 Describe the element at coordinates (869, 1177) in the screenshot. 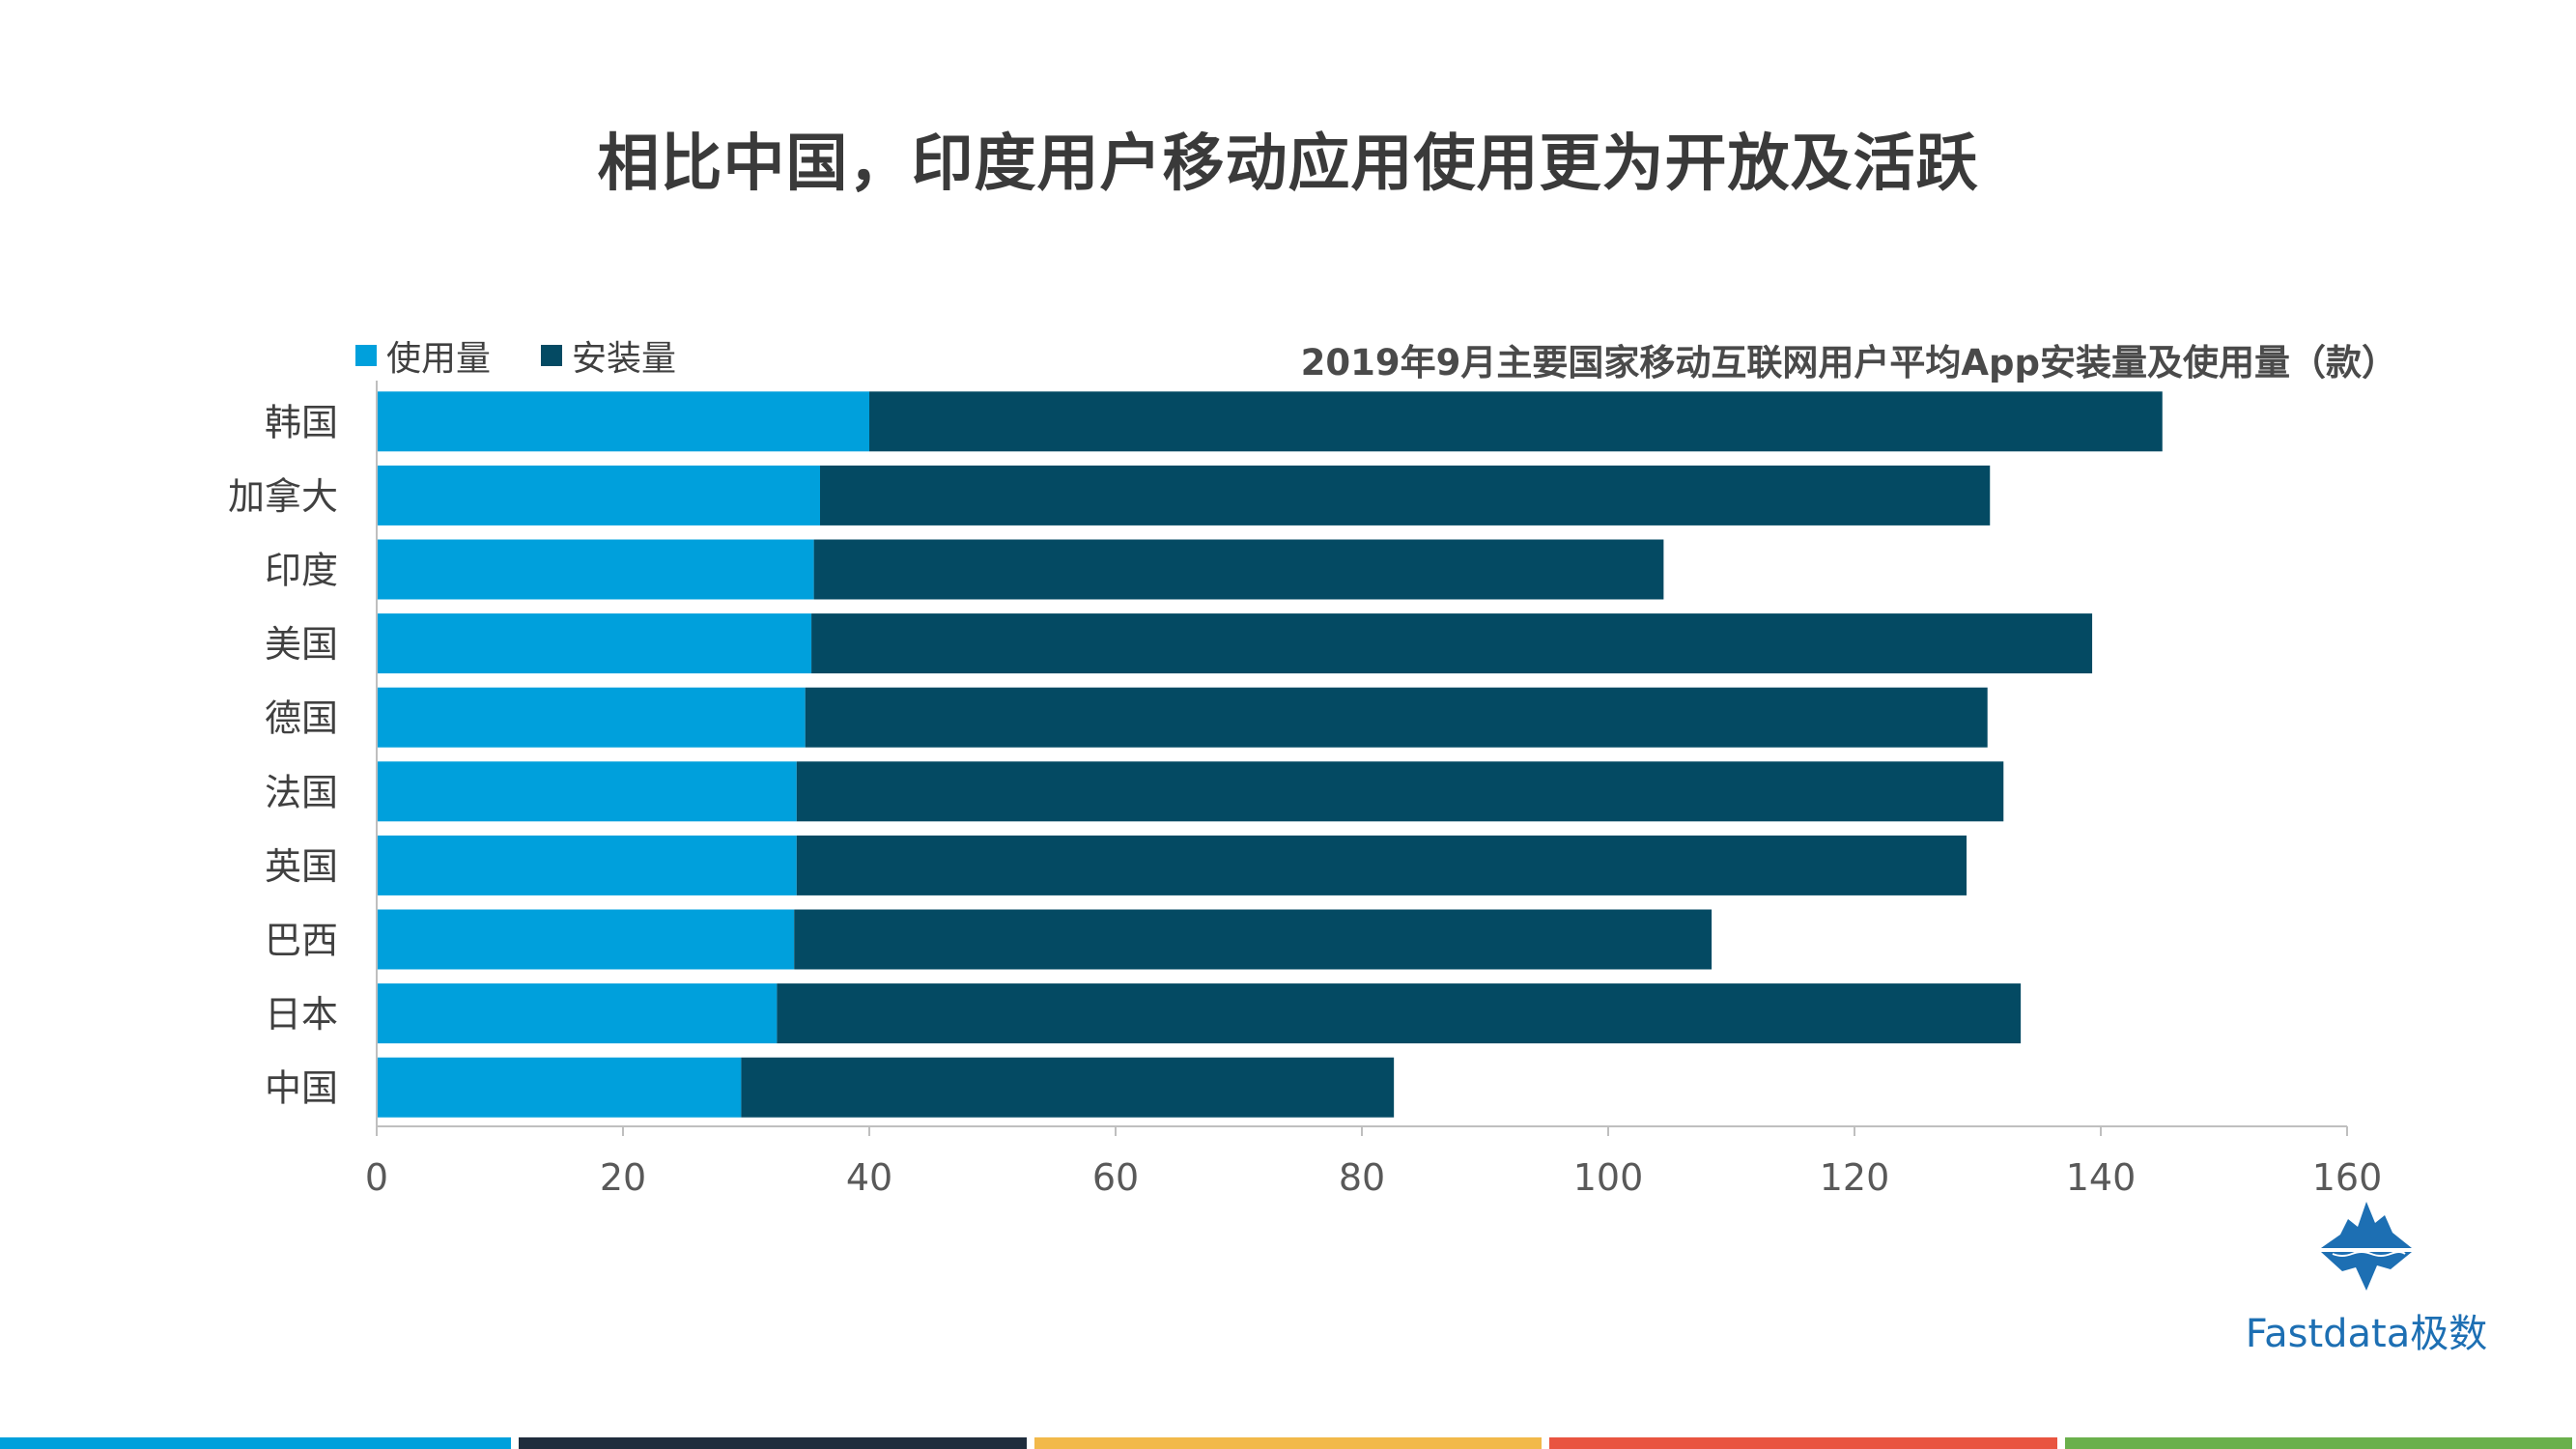

I see `x-tick-label-2: 40` at that location.